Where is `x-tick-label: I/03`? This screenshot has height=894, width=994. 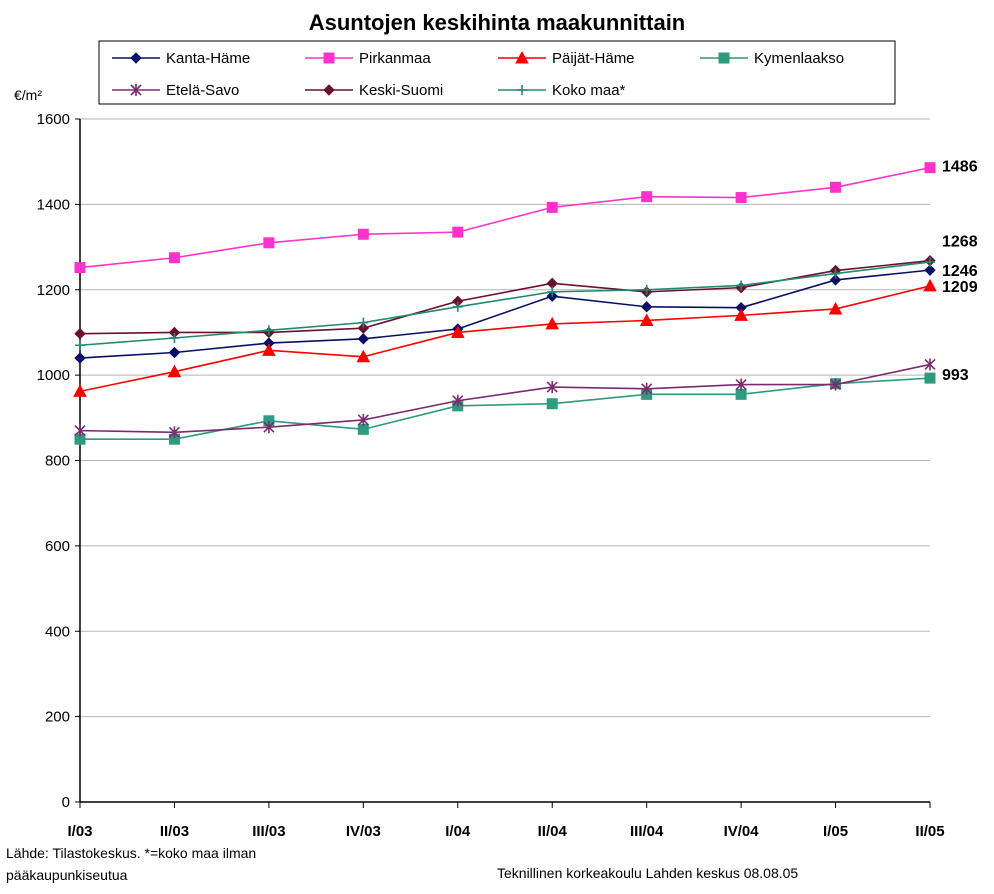 x-tick-label: I/03 is located at coordinates (79, 831).